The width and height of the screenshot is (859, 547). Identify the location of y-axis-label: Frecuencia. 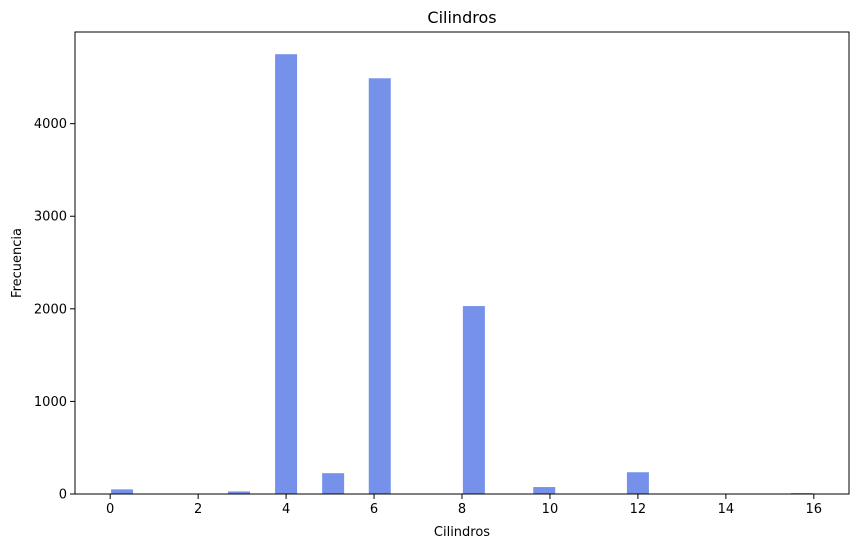
(17, 263).